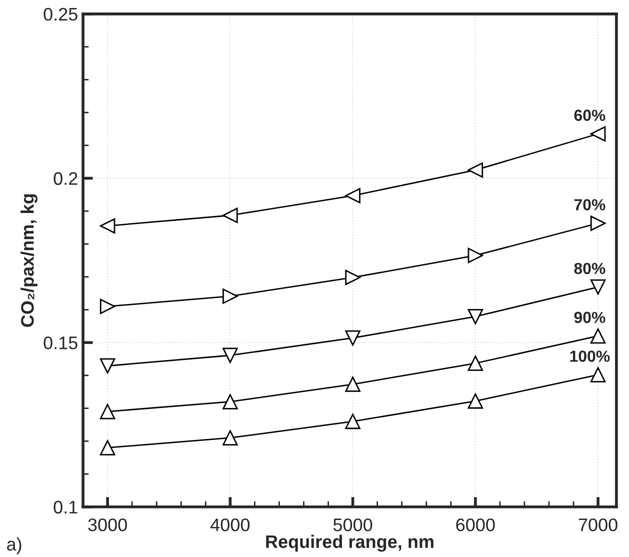 The image size is (629, 557). Describe the element at coordinates (14, 545) in the screenshot. I see `text: a)` at that location.